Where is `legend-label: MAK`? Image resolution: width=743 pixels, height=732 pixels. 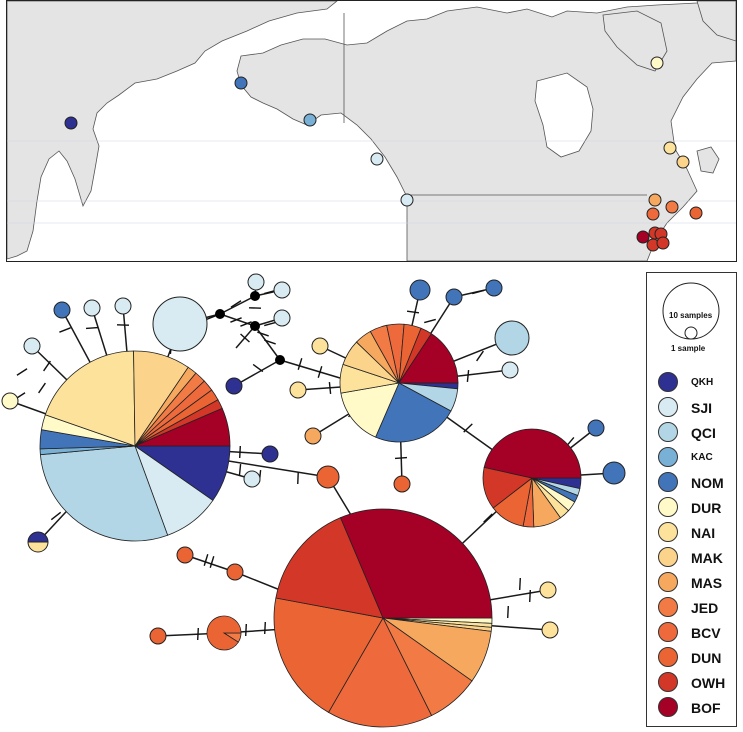 legend-label: MAK is located at coordinates (707, 558).